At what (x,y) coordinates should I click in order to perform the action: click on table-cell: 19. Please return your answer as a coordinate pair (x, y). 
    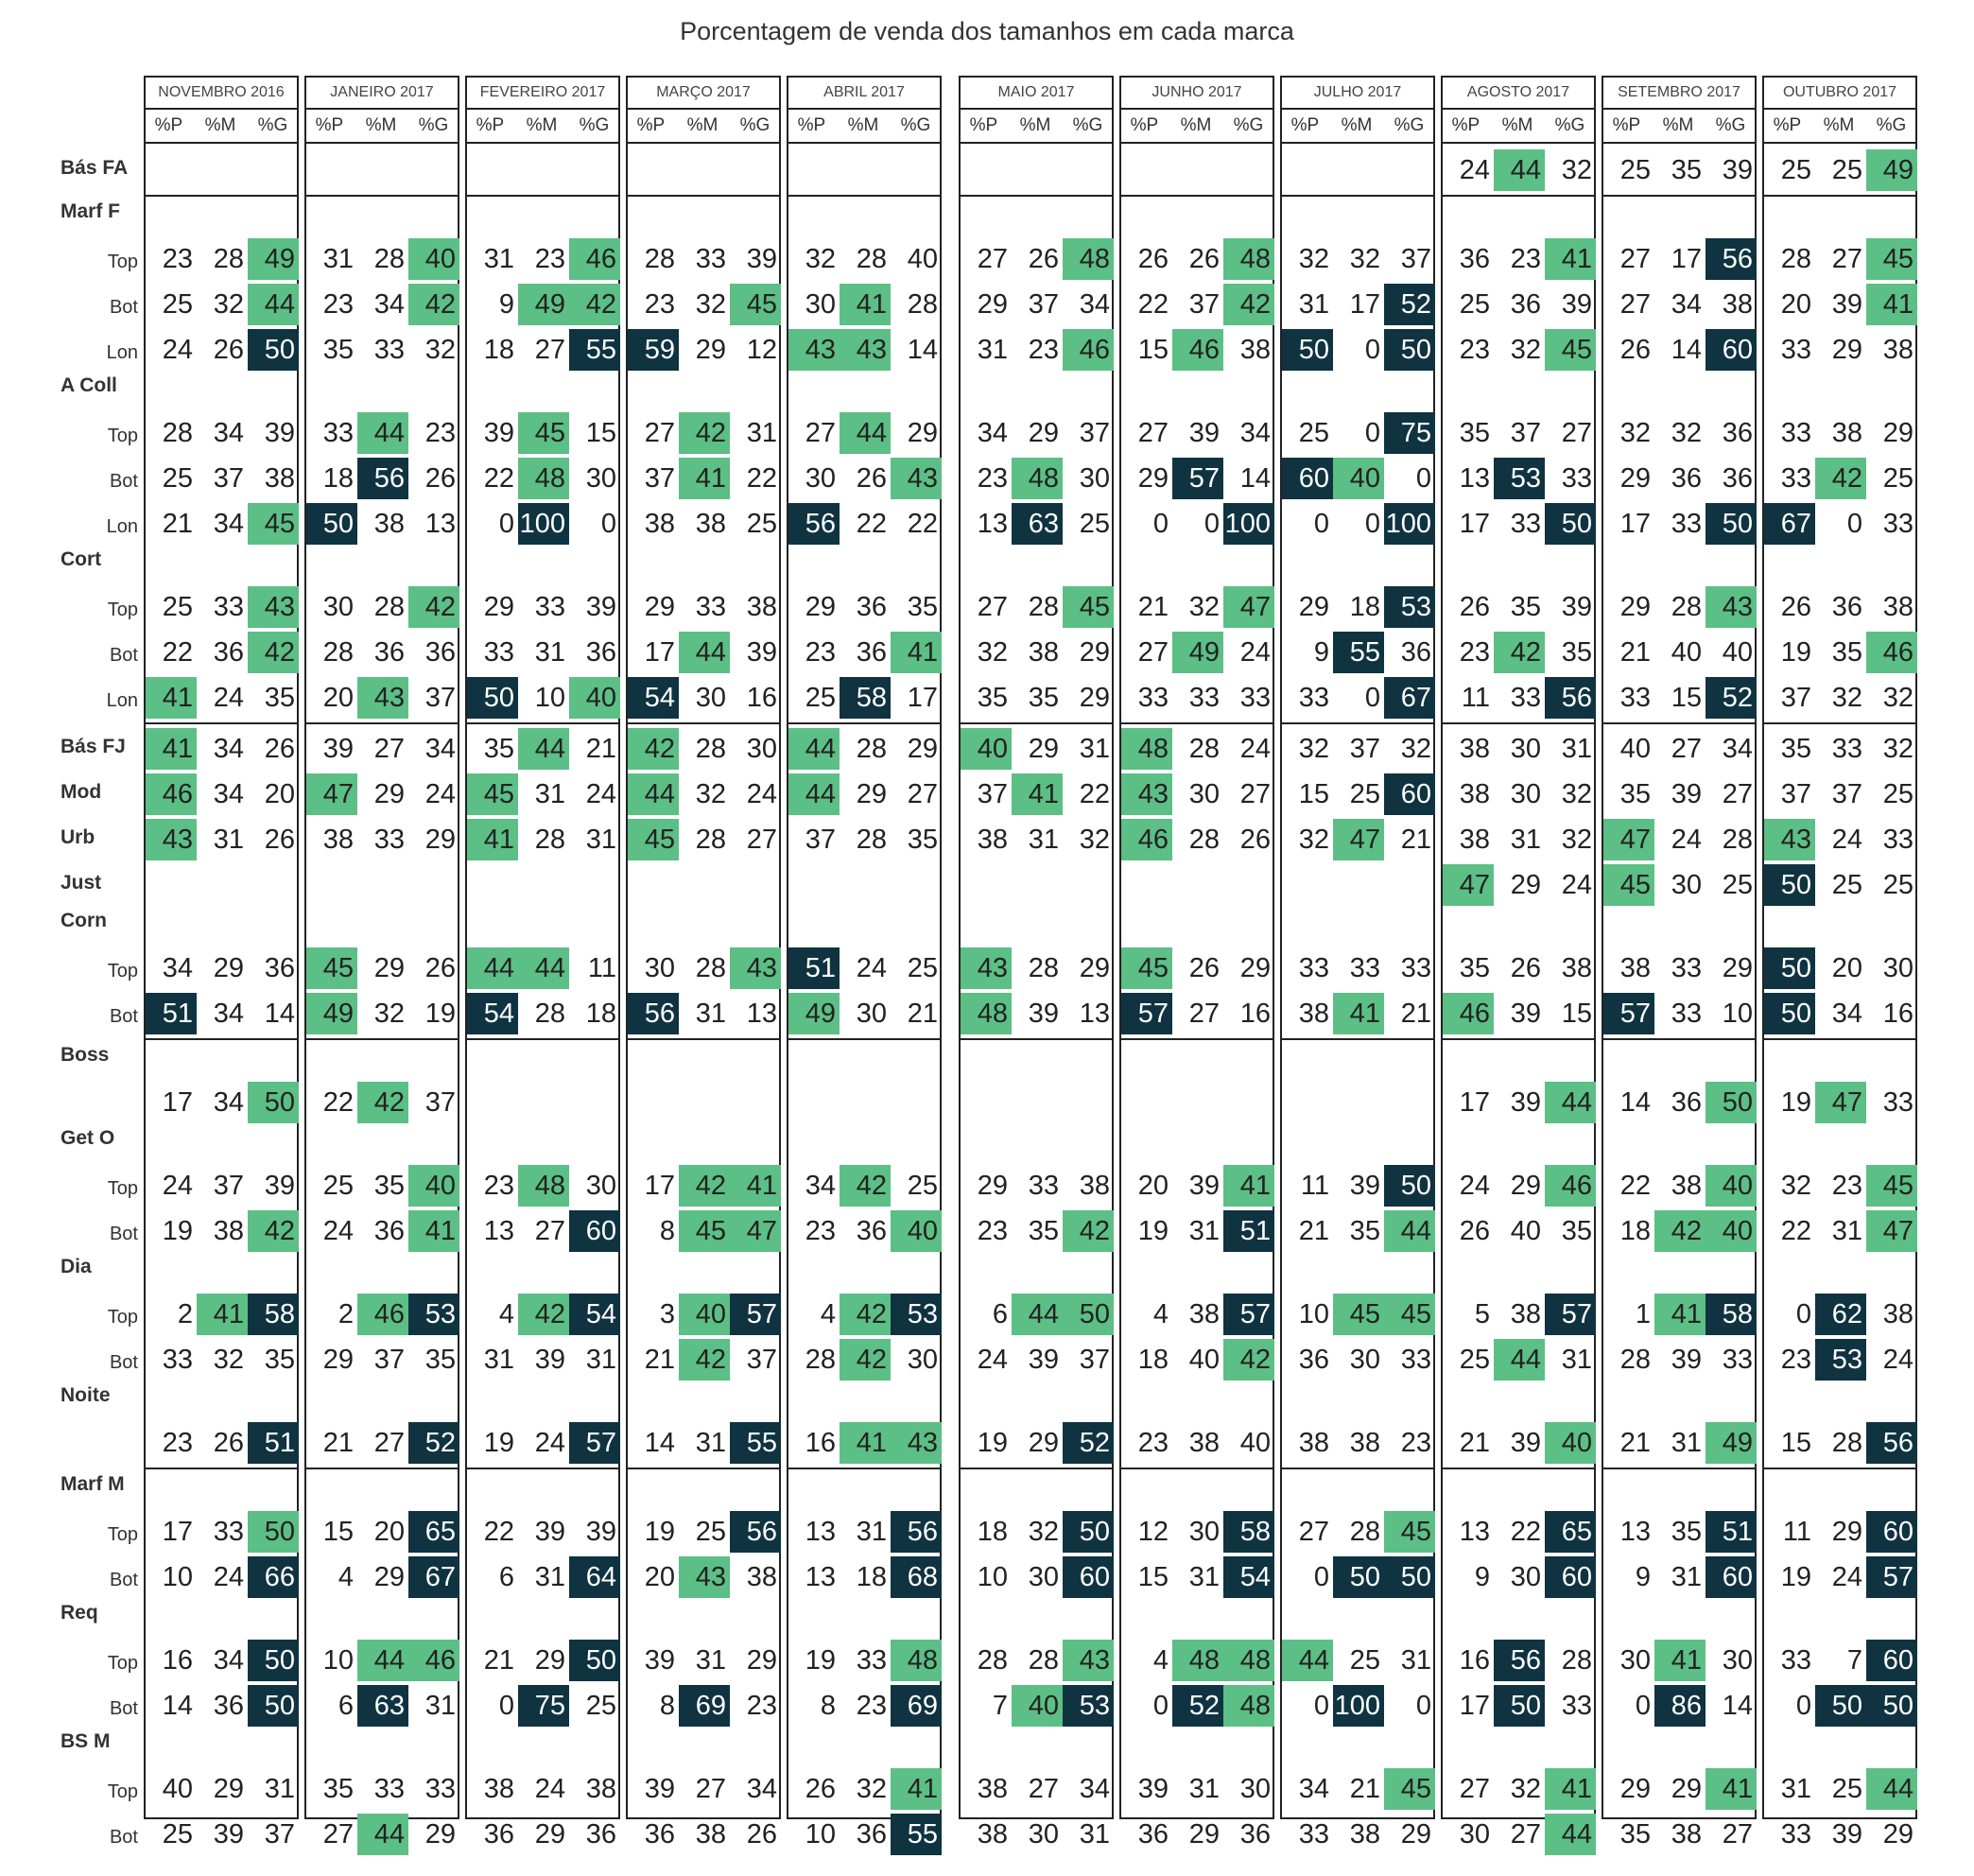
    Looking at the image, I should click on (498, 1443).